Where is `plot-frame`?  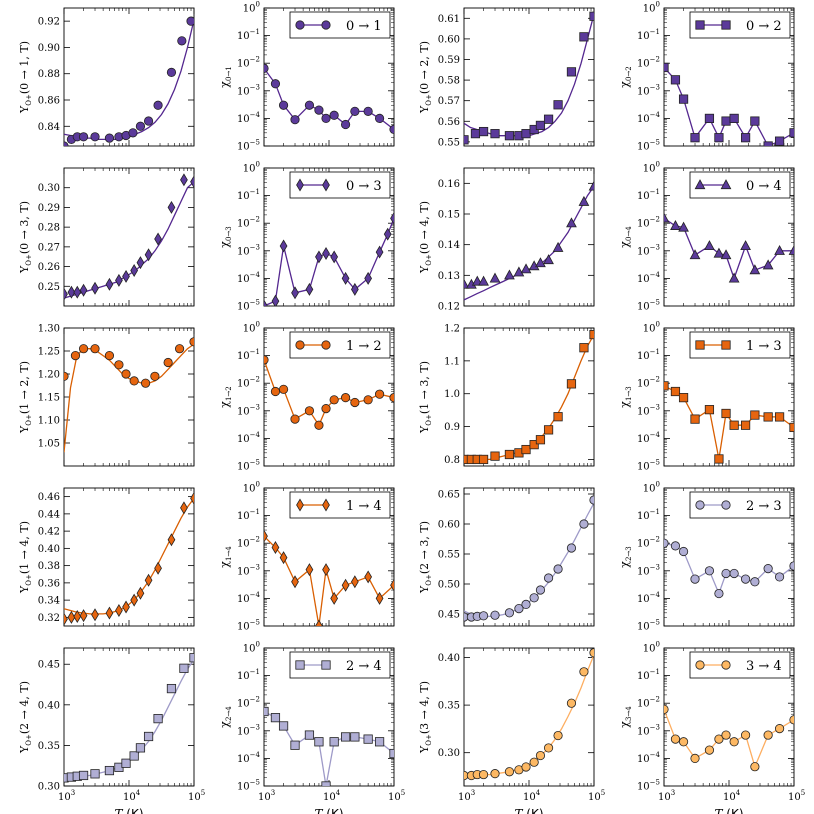 plot-frame is located at coordinates (129, 557).